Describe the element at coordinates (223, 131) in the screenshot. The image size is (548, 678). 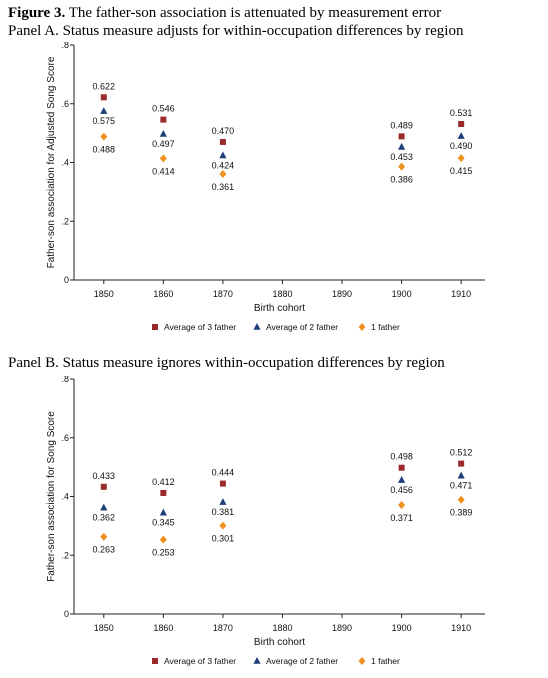
I see `data-label: 0.470` at that location.